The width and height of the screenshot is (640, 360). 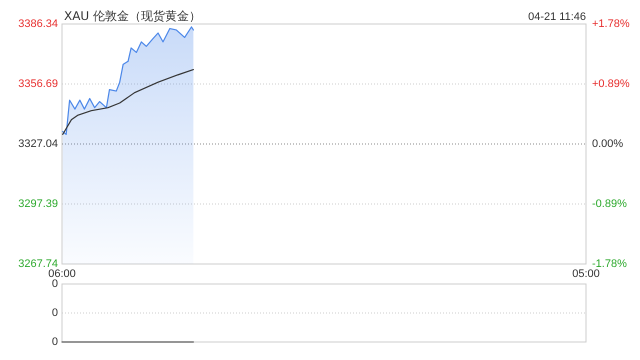 I want to click on y-tick-label: 3327.04, so click(x=38, y=144).